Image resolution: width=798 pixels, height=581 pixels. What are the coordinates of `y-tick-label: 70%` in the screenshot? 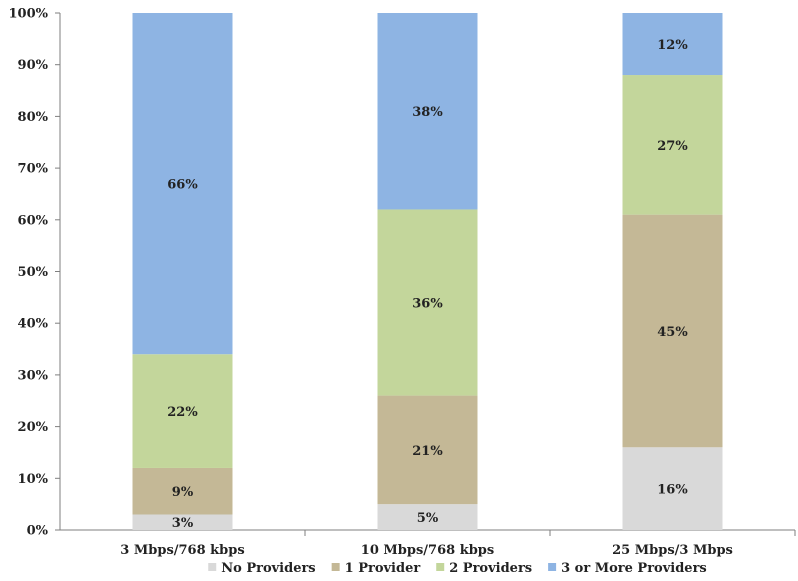 It's located at (33, 169).